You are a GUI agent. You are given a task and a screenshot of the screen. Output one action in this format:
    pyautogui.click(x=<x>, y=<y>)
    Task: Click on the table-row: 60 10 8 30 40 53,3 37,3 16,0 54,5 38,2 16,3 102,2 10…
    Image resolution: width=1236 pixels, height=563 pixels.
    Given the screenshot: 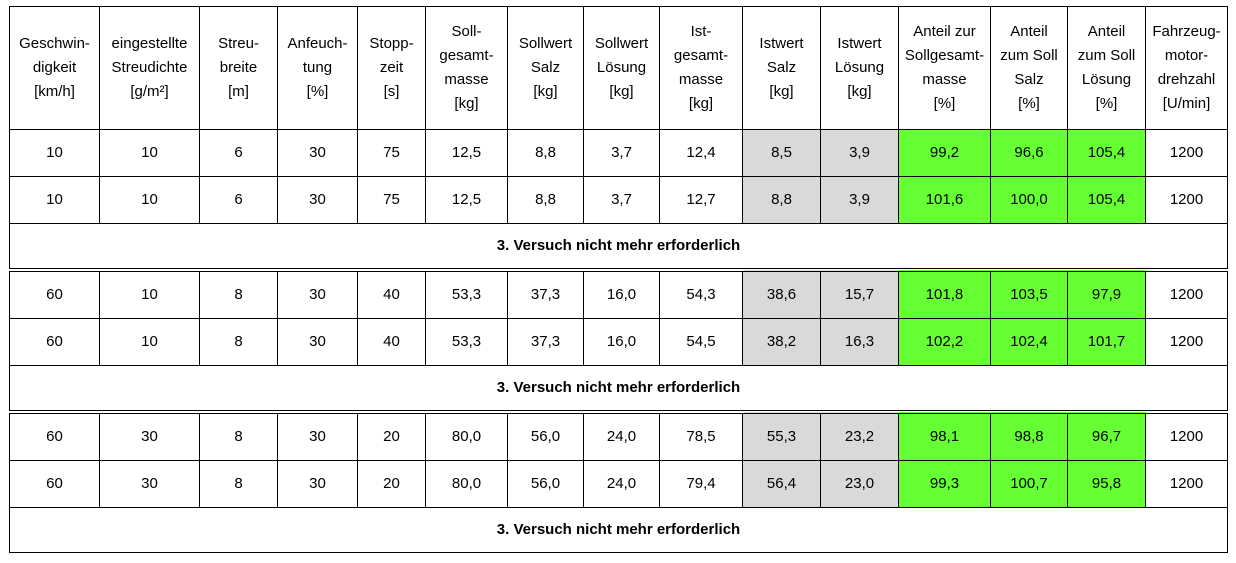 What is the action you would take?
    pyautogui.click(x=618, y=342)
    